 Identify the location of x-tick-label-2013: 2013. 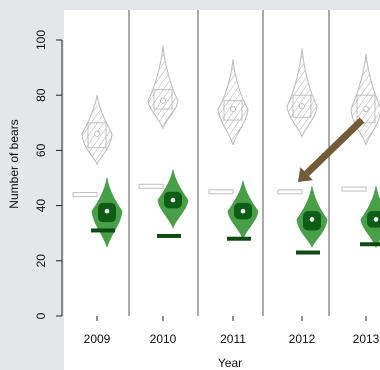
(366, 339).